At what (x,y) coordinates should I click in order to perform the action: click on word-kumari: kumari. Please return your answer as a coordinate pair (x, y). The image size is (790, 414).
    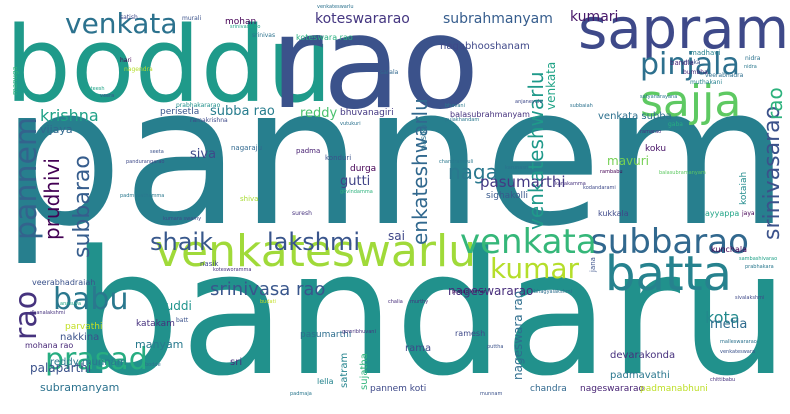
    Looking at the image, I should click on (594, 17).